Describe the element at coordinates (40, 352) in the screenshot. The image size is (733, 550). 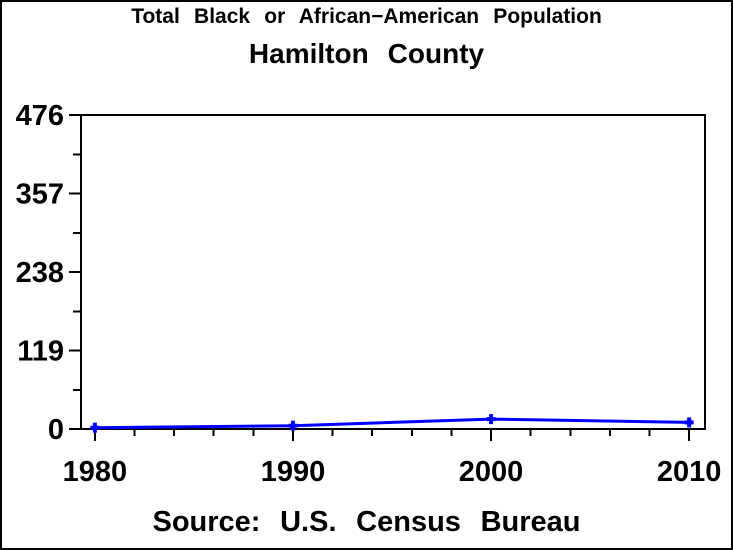
I see `y-tick-label: 119` at that location.